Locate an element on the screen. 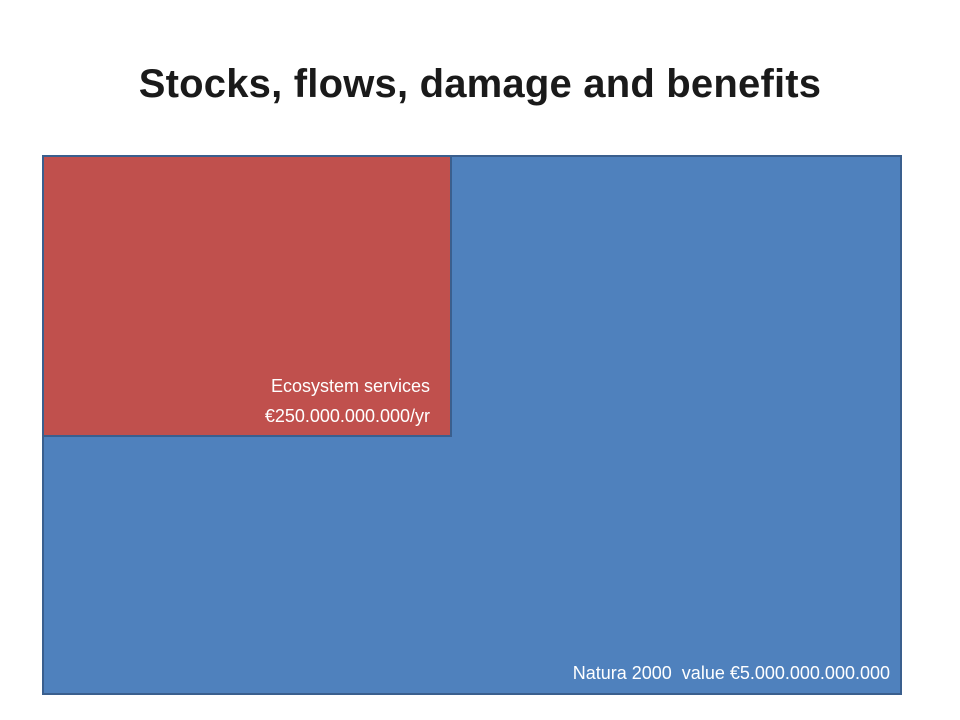 The image size is (960, 720). ecosystem-services-label: Ecosystem services €250.000.000.000/yr is located at coordinates (347, 401).